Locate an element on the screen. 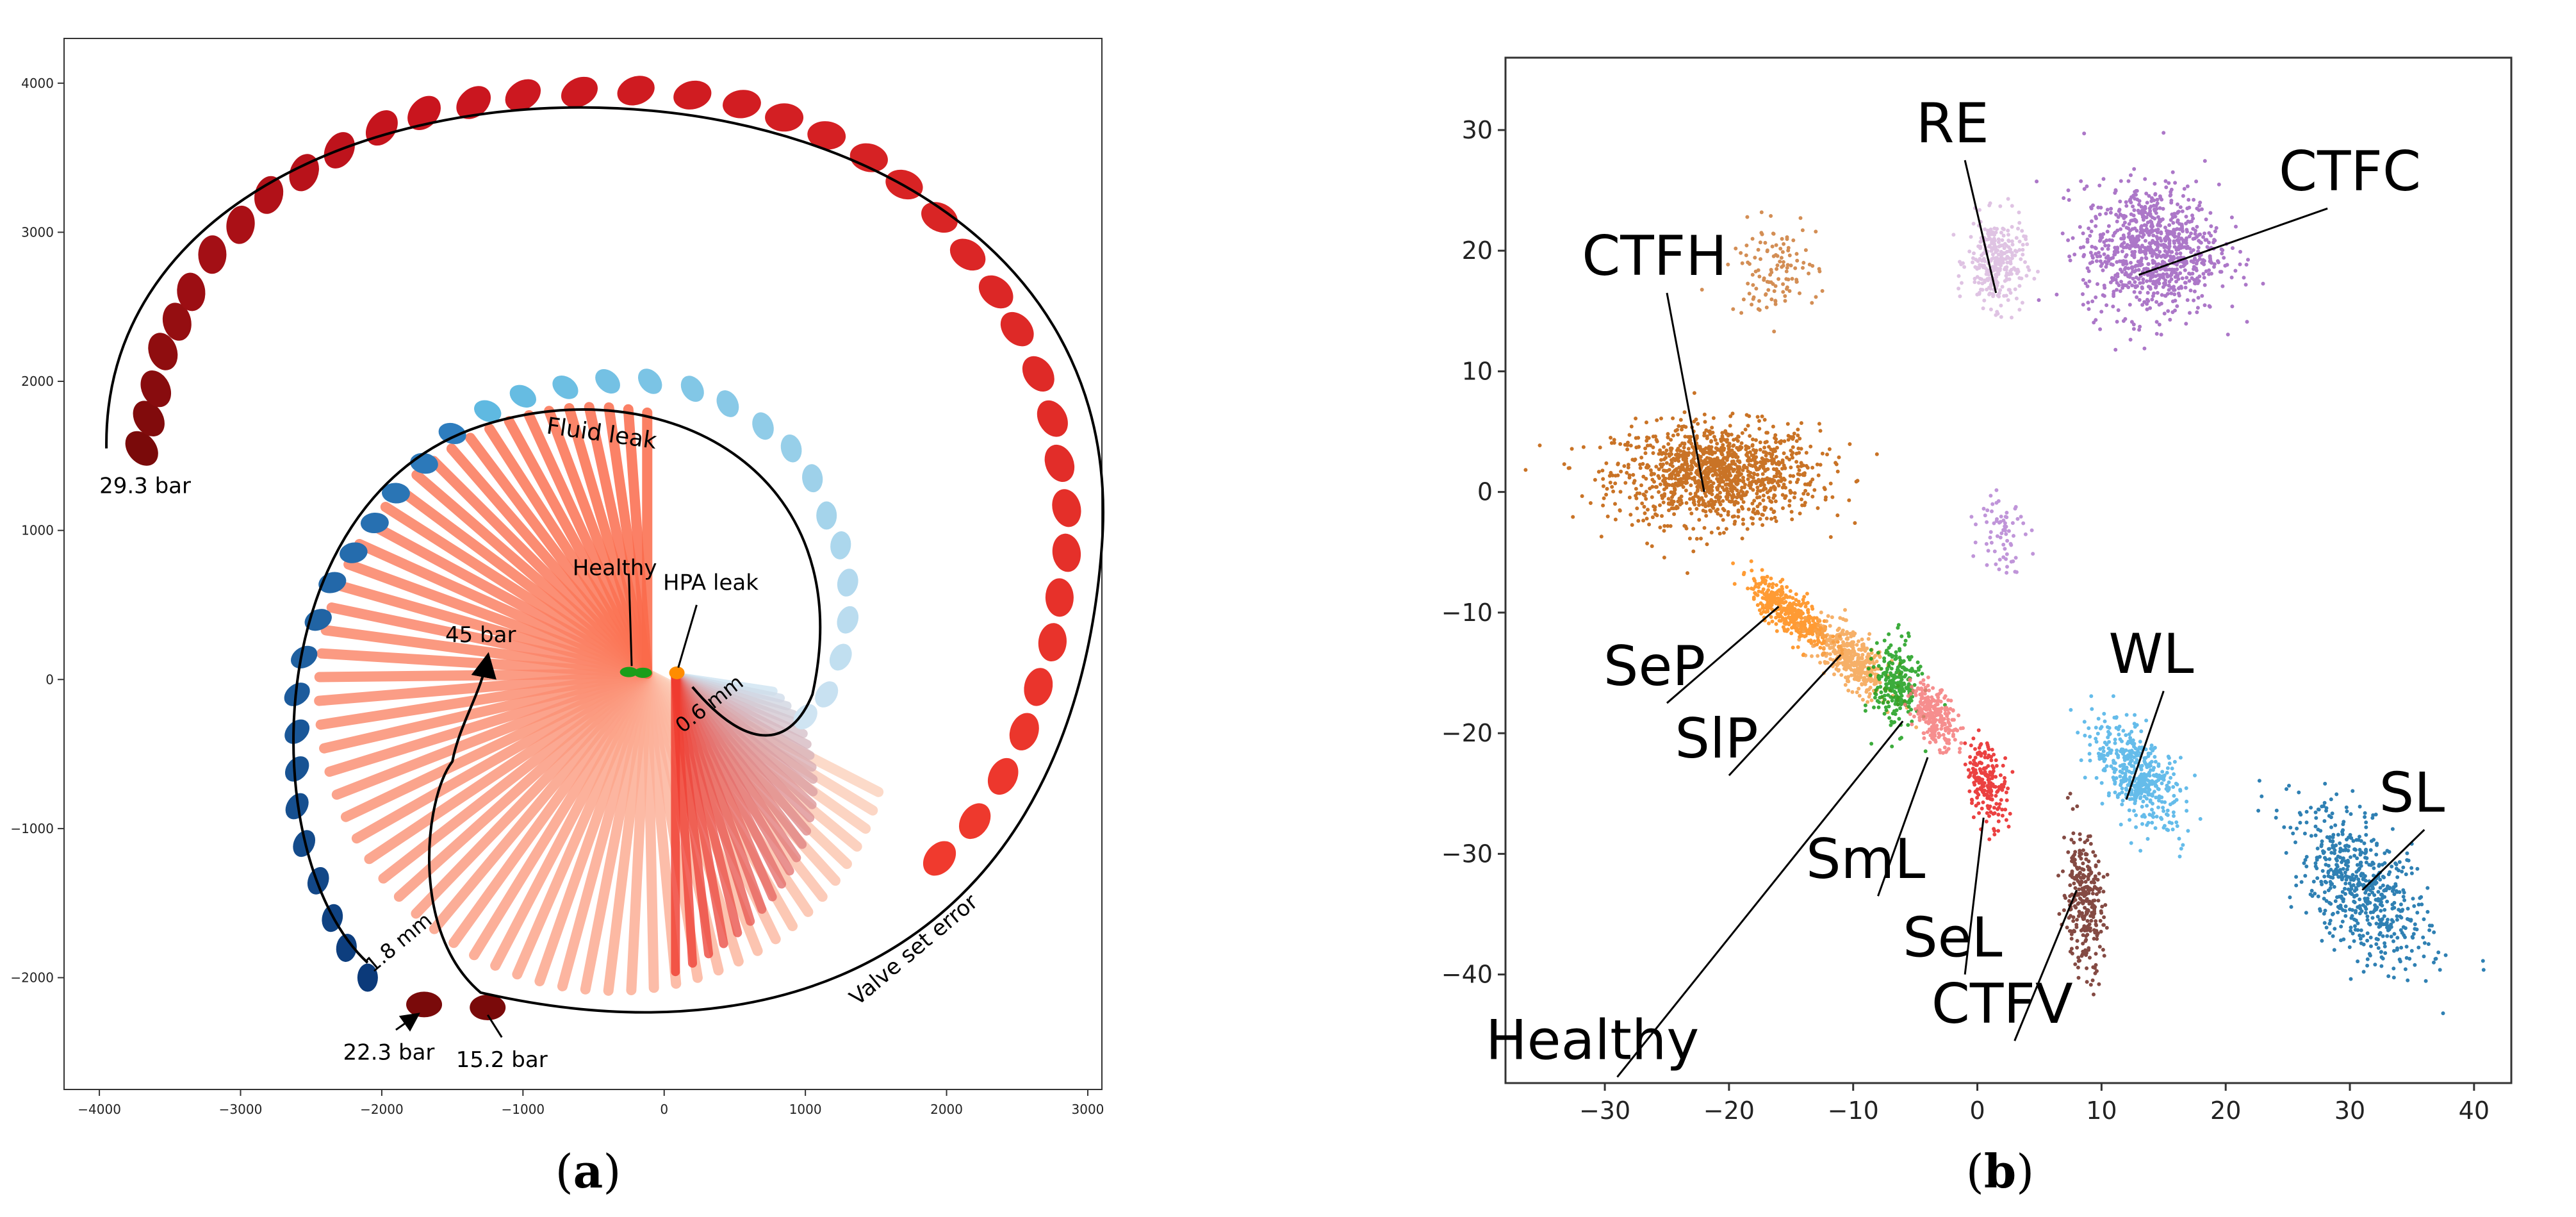 This screenshot has height=1217, width=2576. chart-b-cluster-wl is located at coordinates (2136, 777).